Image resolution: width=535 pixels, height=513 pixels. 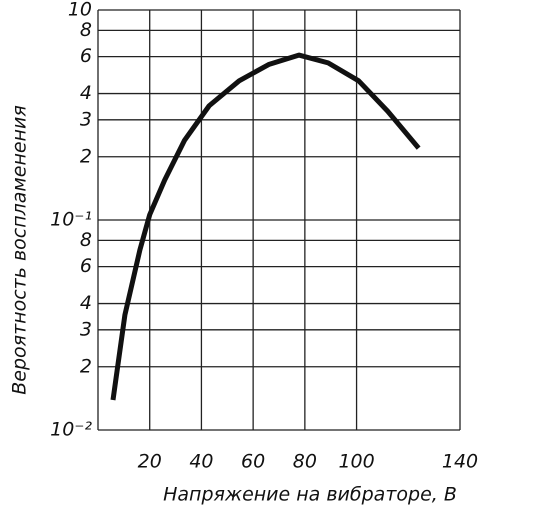 What do you see at coordinates (253, 462) in the screenshot?
I see `x-tick-label: 60` at bounding box center [253, 462].